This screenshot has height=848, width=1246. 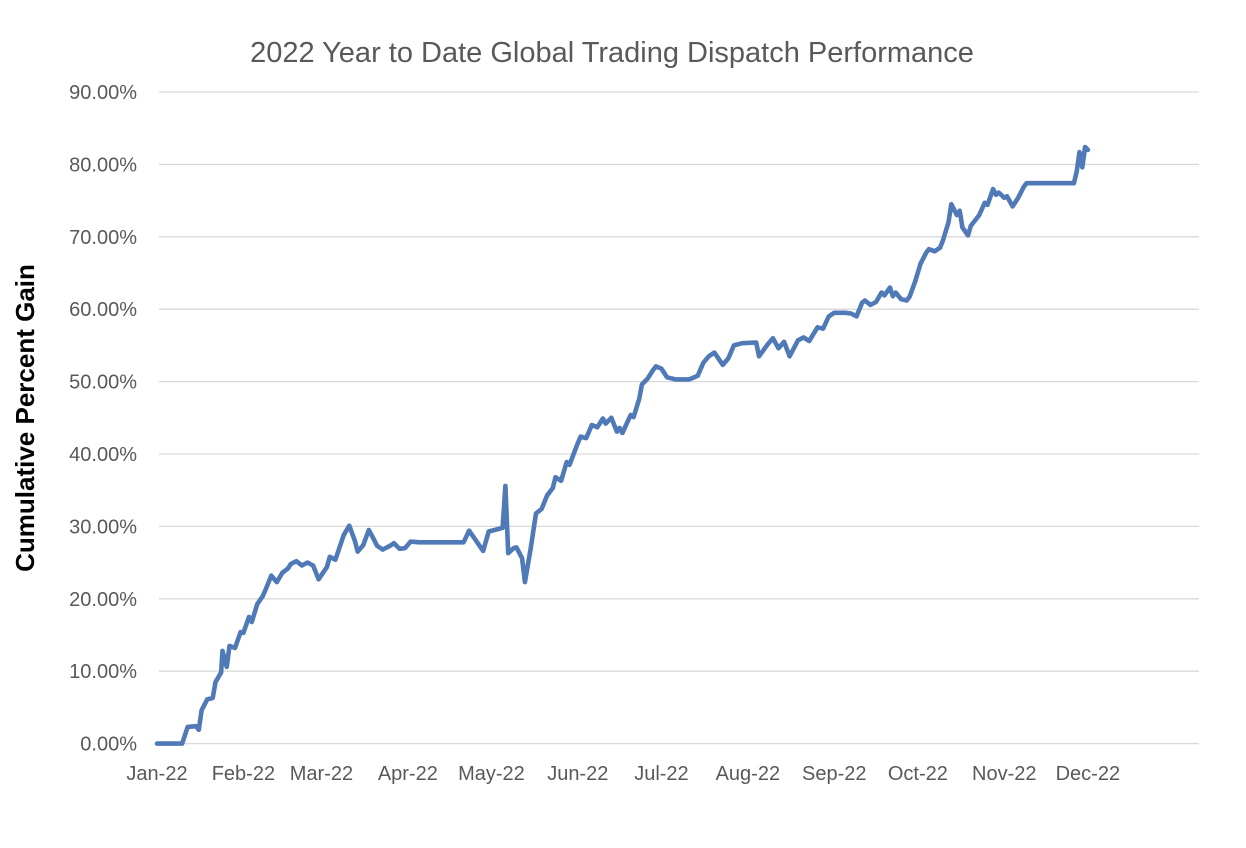 What do you see at coordinates (834, 774) in the screenshot?
I see `x-tick-label: Sep-22` at bounding box center [834, 774].